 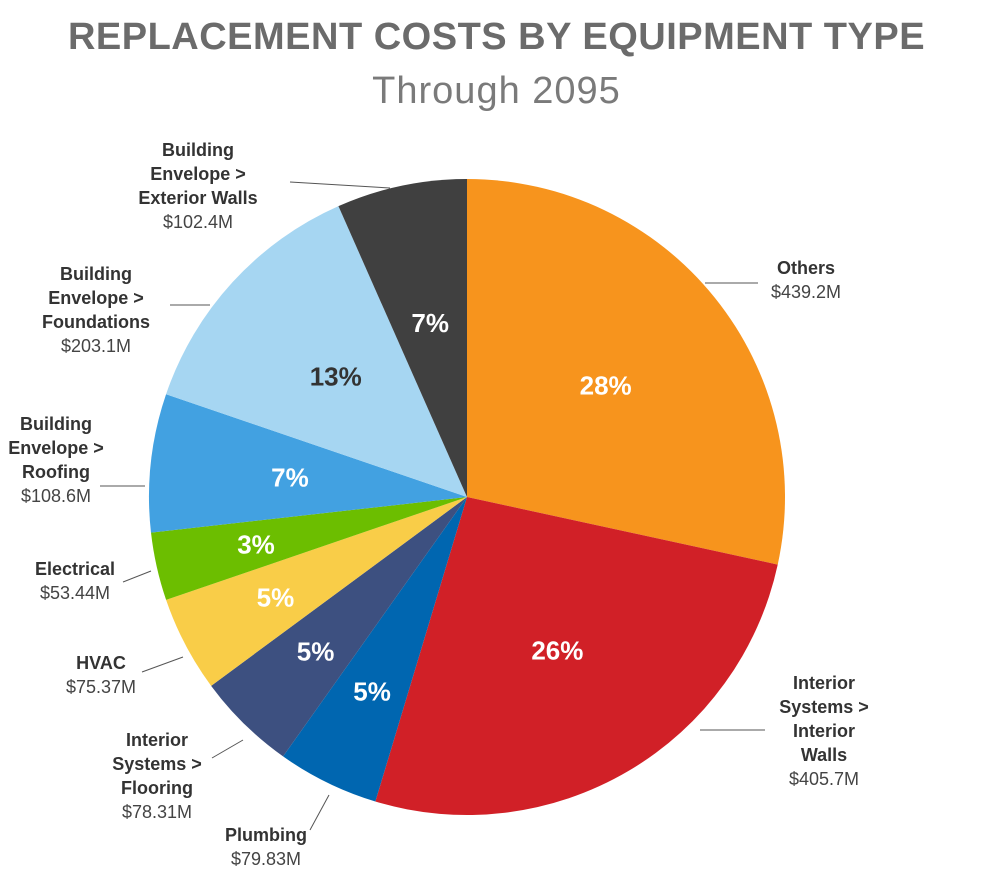 What do you see at coordinates (198, 222) in the screenshot?
I see `slice-value: $102.4M` at bounding box center [198, 222].